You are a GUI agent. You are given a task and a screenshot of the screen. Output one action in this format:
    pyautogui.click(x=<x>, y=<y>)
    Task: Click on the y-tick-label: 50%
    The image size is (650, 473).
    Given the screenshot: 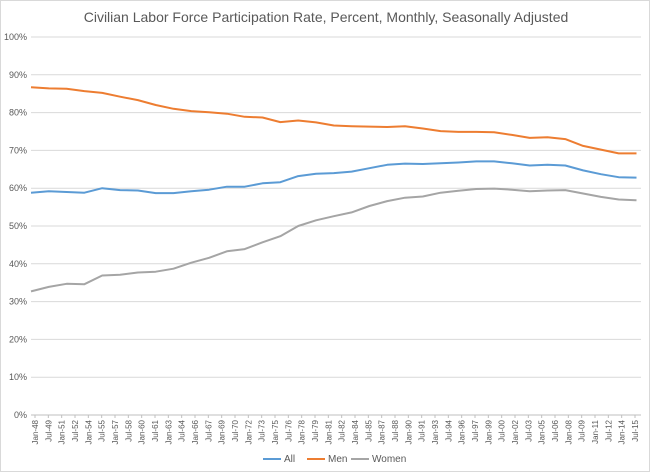 What is the action you would take?
    pyautogui.click(x=18, y=226)
    